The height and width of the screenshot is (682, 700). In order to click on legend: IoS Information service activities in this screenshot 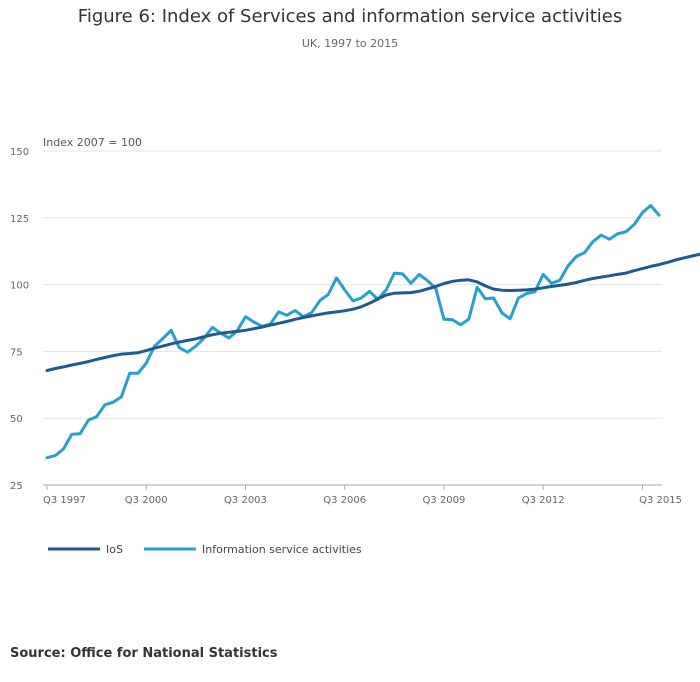, I will do `click(205, 549)`.